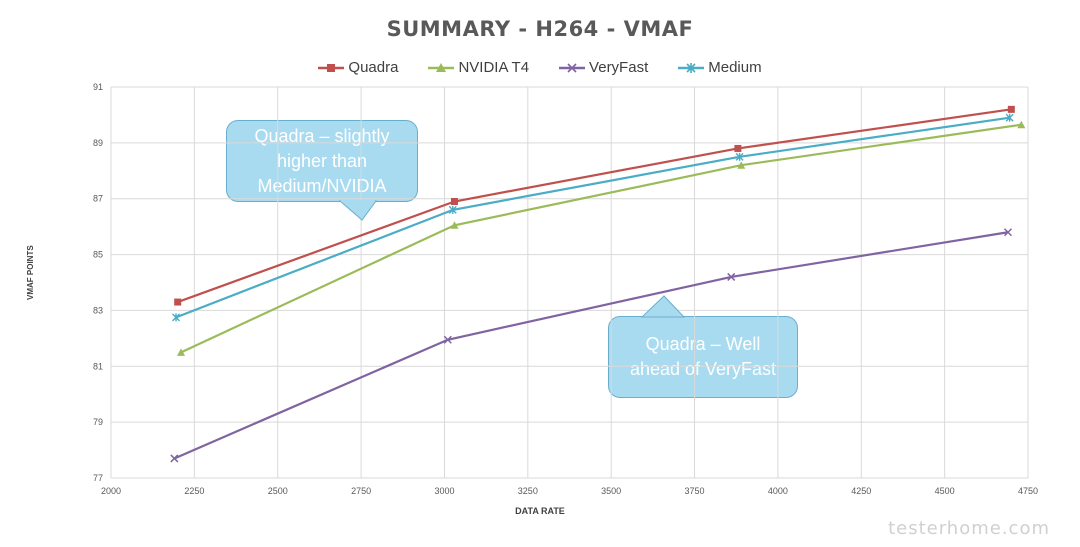 The width and height of the screenshot is (1080, 547). Describe the element at coordinates (703, 369) in the screenshot. I see `annotation-line: ahead of VeryFast` at that location.